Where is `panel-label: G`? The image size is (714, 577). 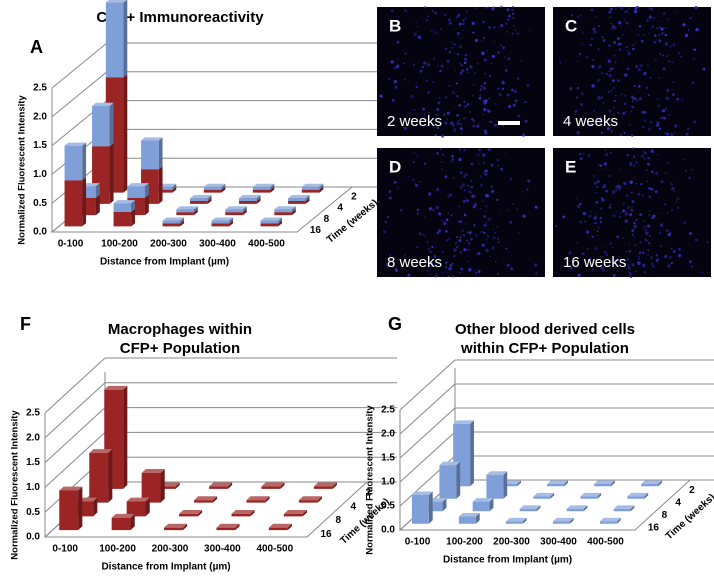
panel-label: G is located at coordinates (395, 324).